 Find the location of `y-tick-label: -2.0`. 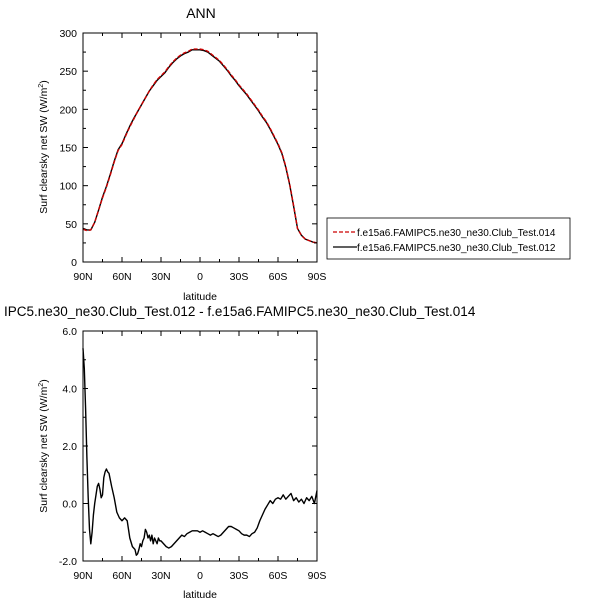

y-tick-label: -2.0 is located at coordinates (68, 562).